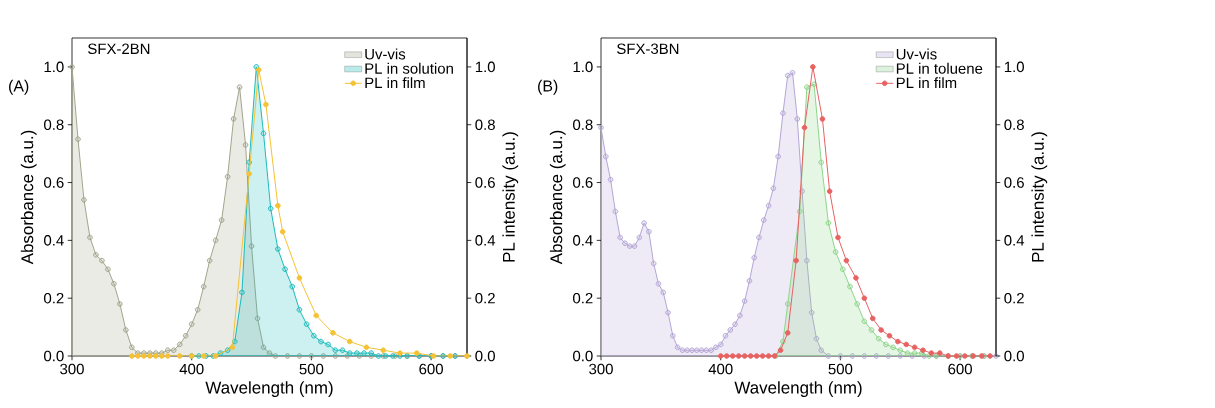 The width and height of the screenshot is (1215, 408). I want to click on chart-title: SFX-3BN, so click(648, 49).